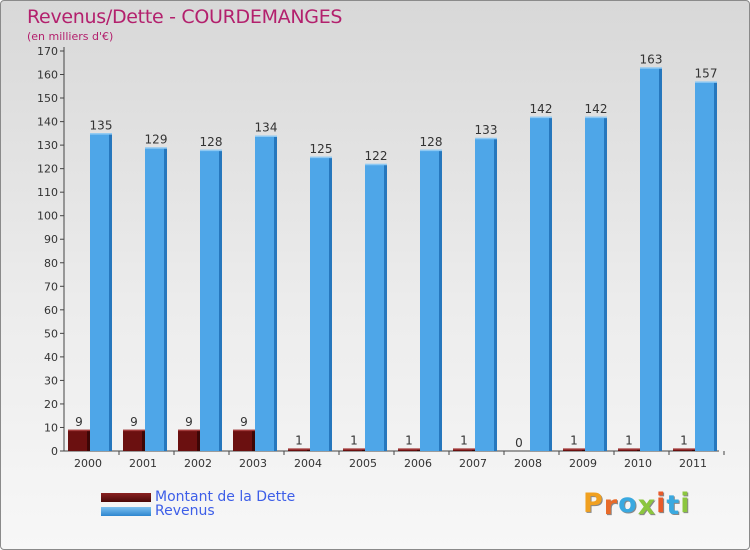  What do you see at coordinates (47, 216) in the screenshot?
I see `y-tick-label: 100` at bounding box center [47, 216].